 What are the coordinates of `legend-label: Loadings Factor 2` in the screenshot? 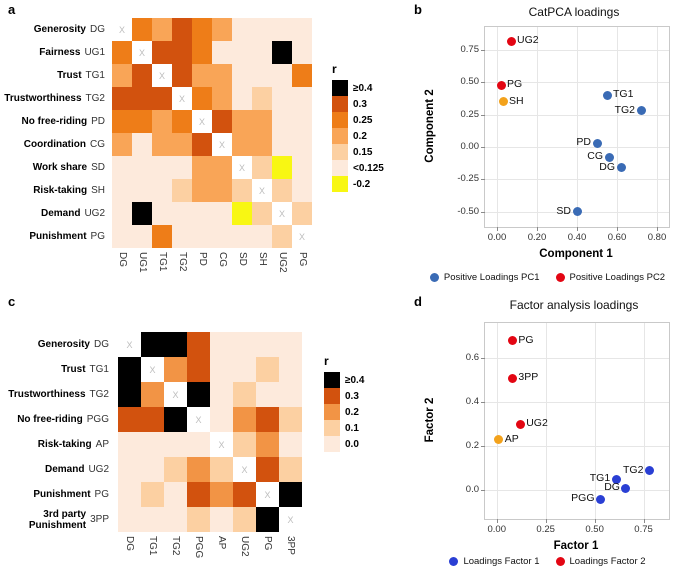 It's located at (607, 561).